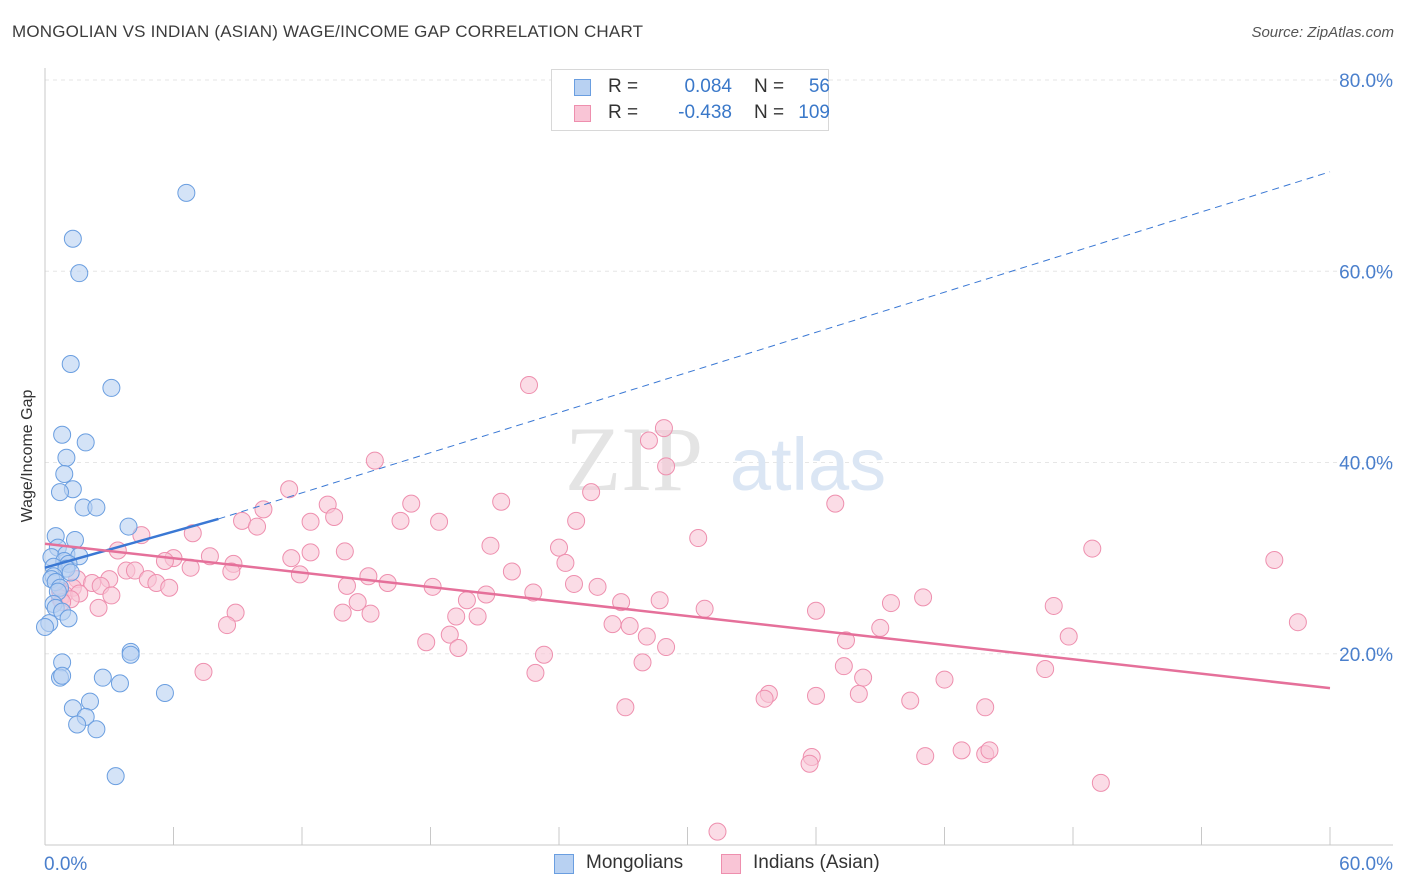 This screenshot has width=1406, height=892. I want to click on bottom-legend-label: Mongolians, so click(635, 862).